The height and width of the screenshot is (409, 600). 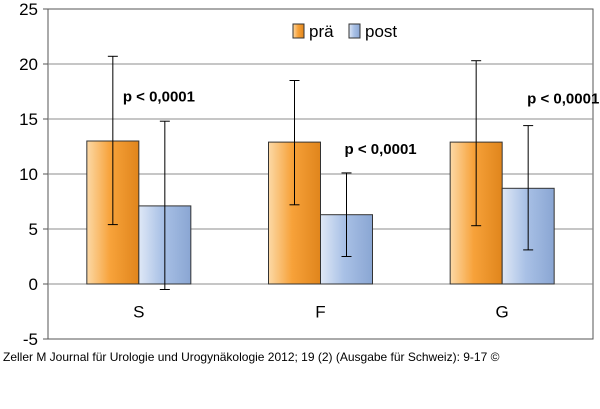 What do you see at coordinates (33, 284) in the screenshot?
I see `y-tick-label: 0` at bounding box center [33, 284].